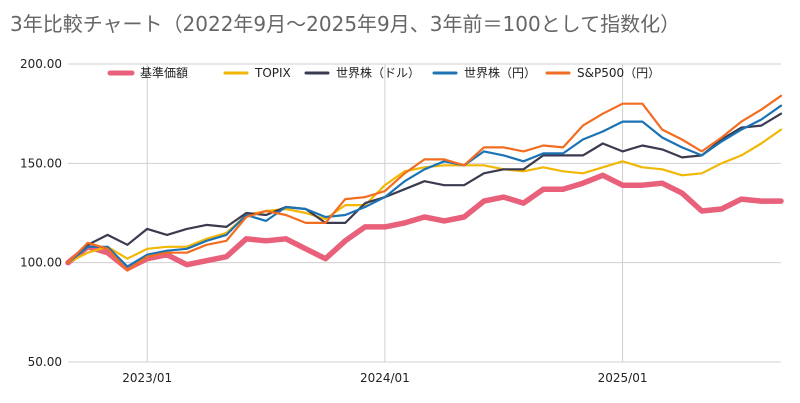  Describe the element at coordinates (378, 72) in the screenshot. I see `legend-label: 世界株（ドル）` at that location.